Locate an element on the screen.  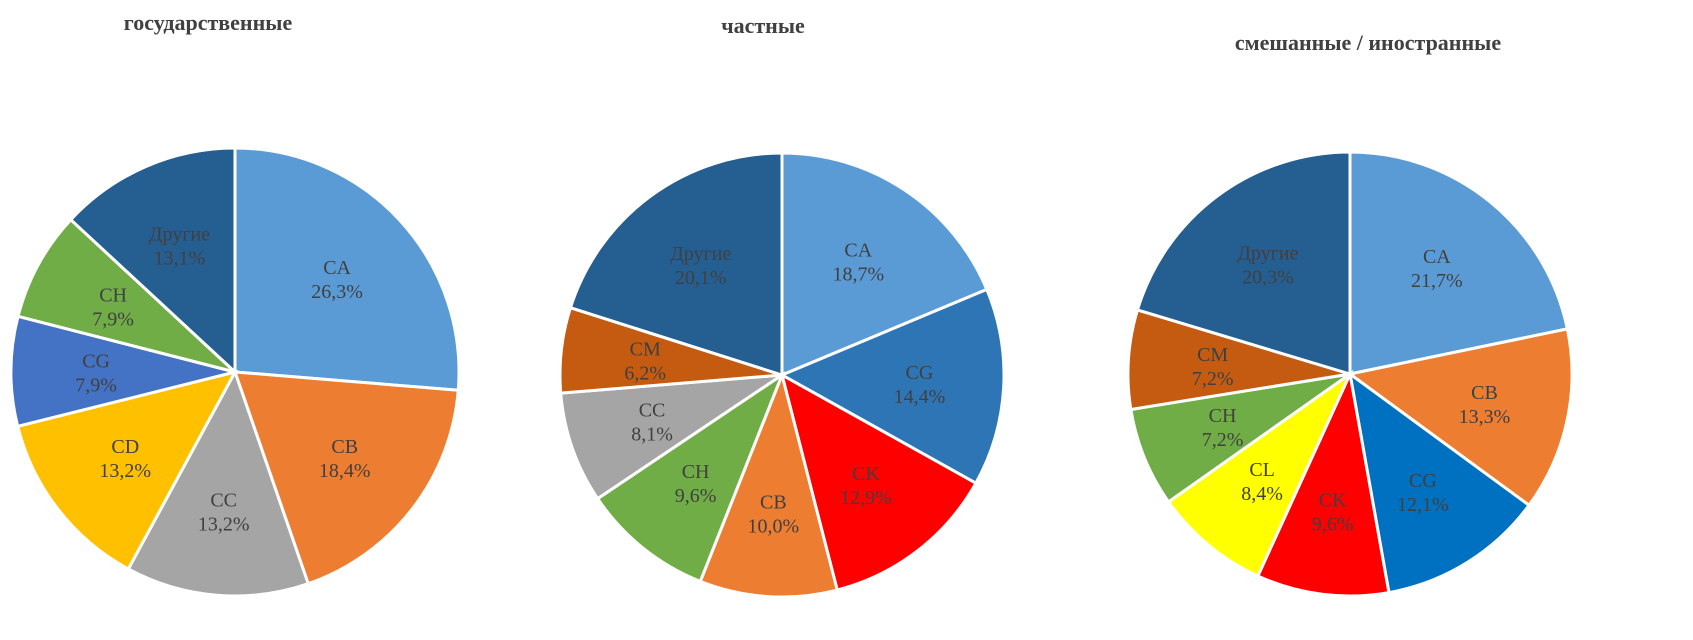
chart-title: государственные is located at coordinates (208, 22).